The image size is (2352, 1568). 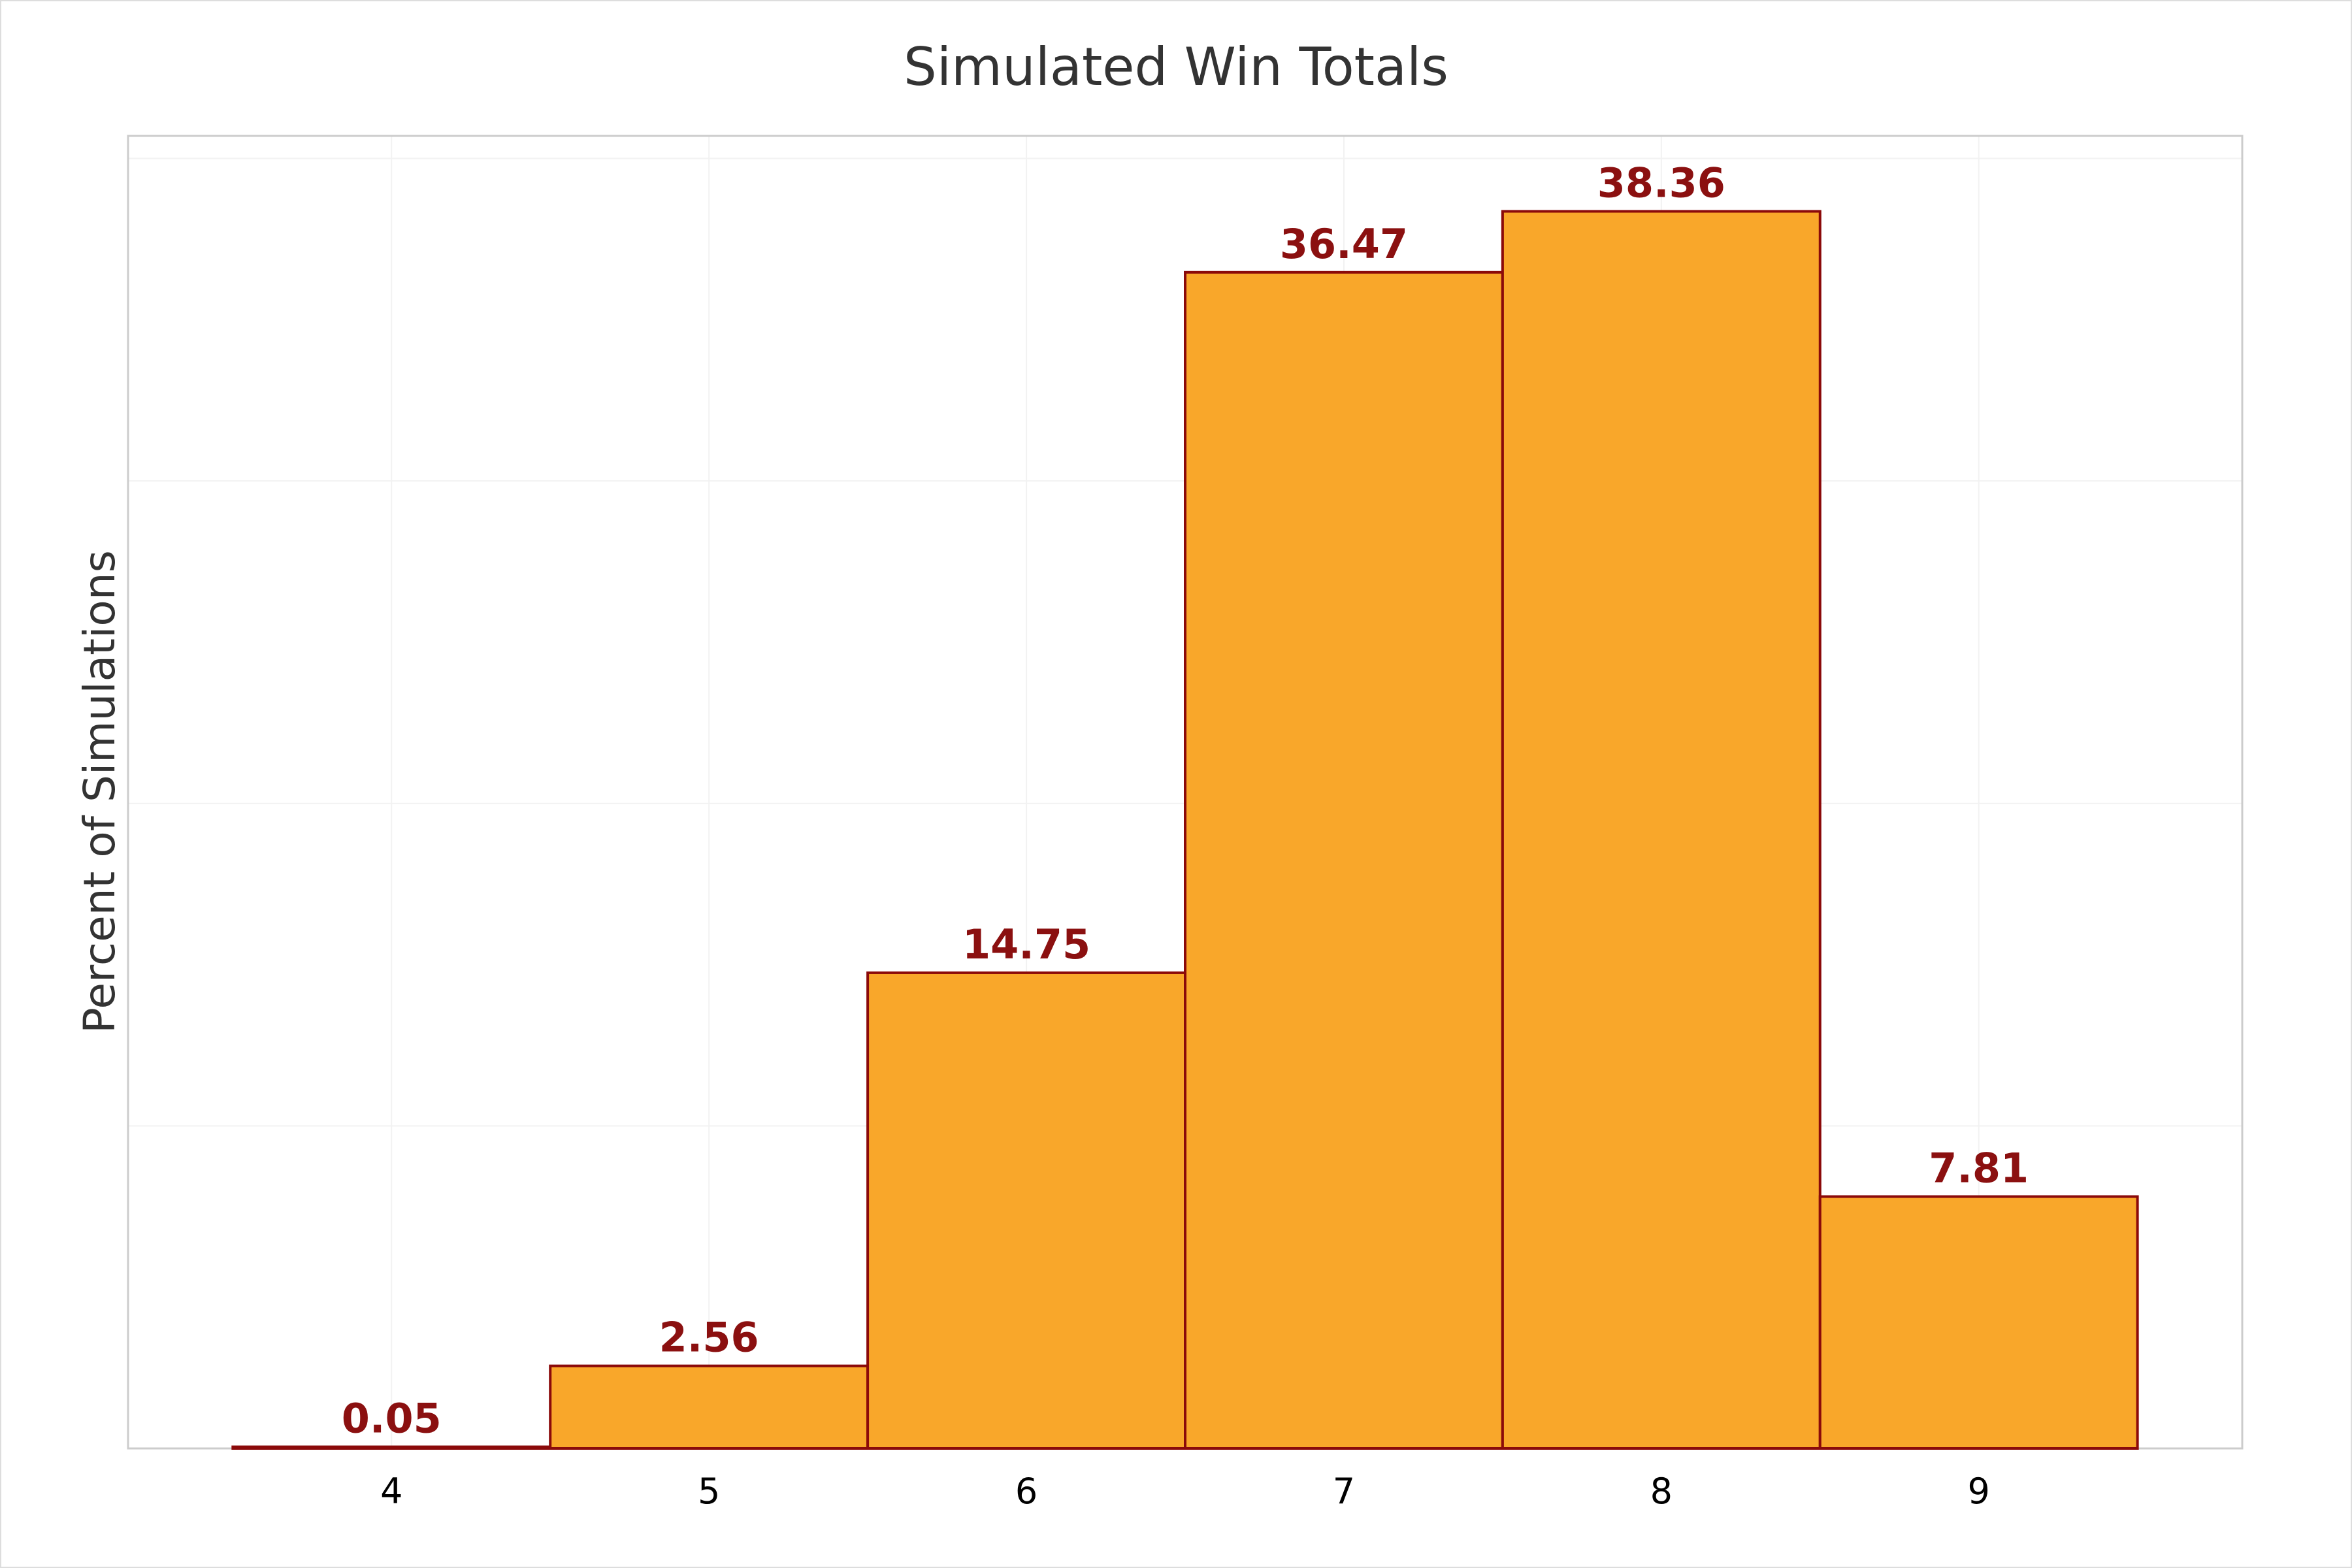 What do you see at coordinates (709, 1338) in the screenshot?
I see `data-label-5: 2.56` at bounding box center [709, 1338].